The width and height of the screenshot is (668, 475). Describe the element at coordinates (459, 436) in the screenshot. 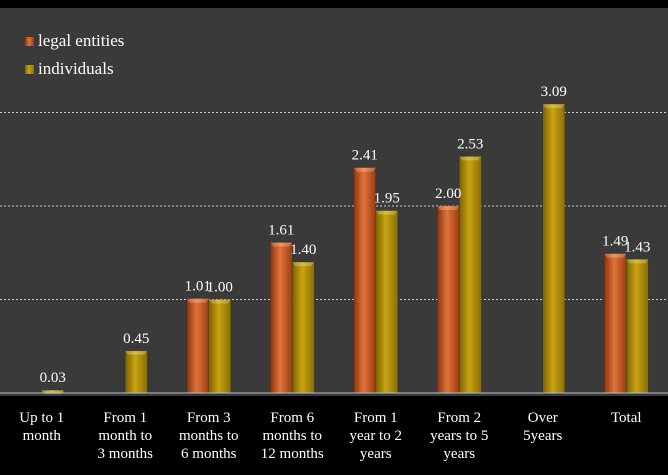

I see `x-tick-label: From 2 years to 5 years` at that location.